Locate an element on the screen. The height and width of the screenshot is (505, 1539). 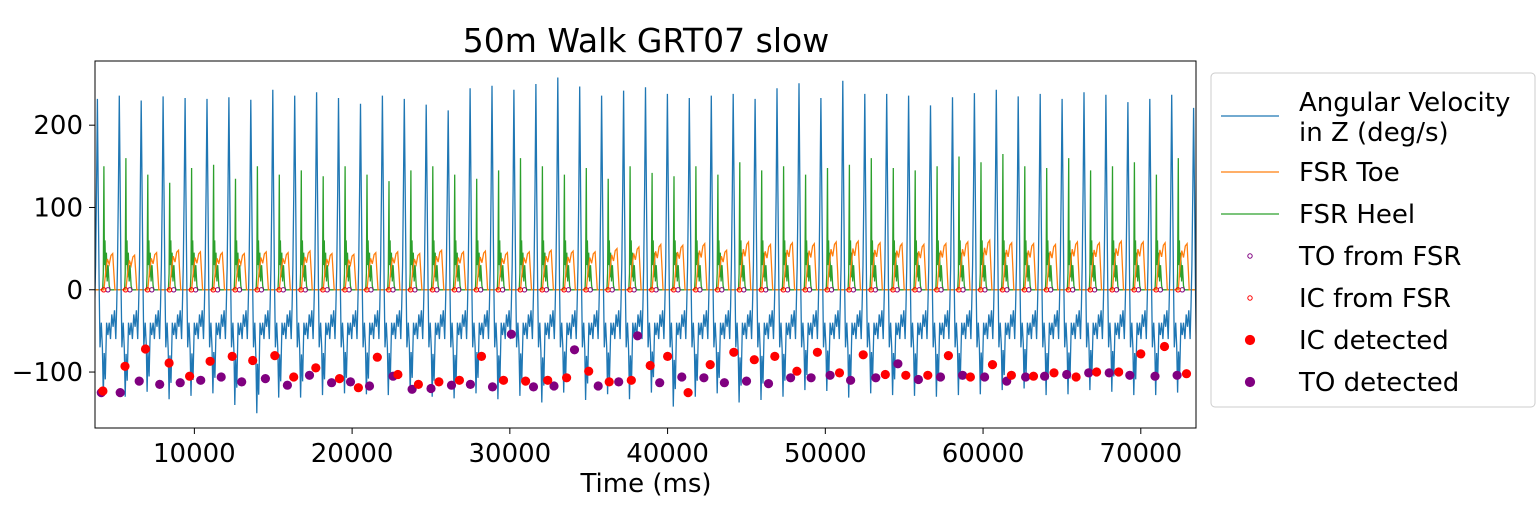
legend-fsr-toe-label: FSR Toe is located at coordinates (1349, 173).